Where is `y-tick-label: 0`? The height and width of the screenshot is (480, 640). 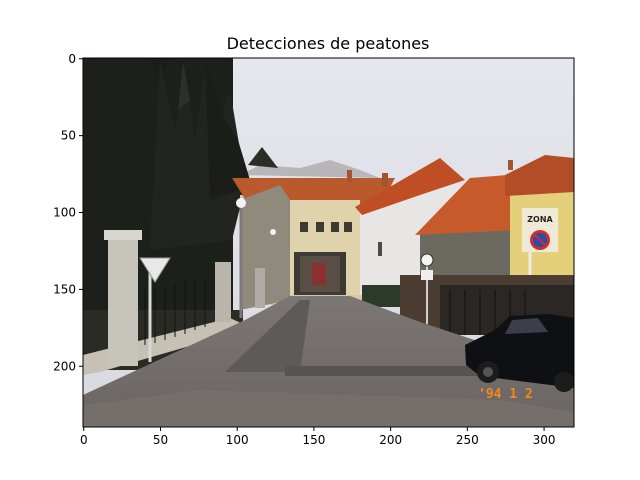
y-tick-label: 0 is located at coordinates (72, 59).